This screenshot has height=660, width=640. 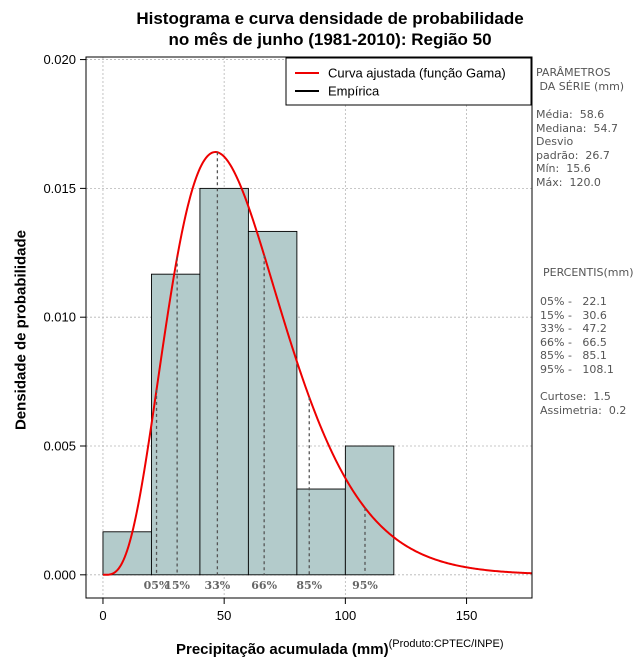 I want to click on x-tick-label: 100, so click(x=346, y=615).